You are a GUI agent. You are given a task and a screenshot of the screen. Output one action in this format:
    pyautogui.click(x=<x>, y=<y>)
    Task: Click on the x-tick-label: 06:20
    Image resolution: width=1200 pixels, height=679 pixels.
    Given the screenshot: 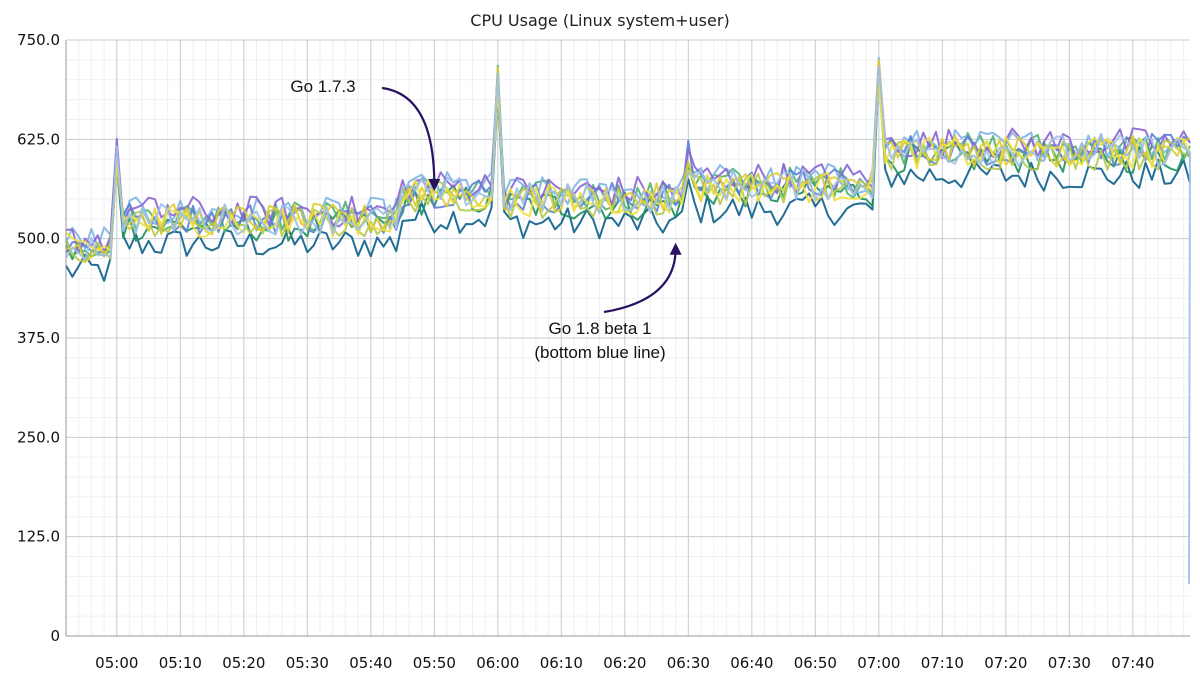 What is the action you would take?
    pyautogui.click(x=624, y=663)
    